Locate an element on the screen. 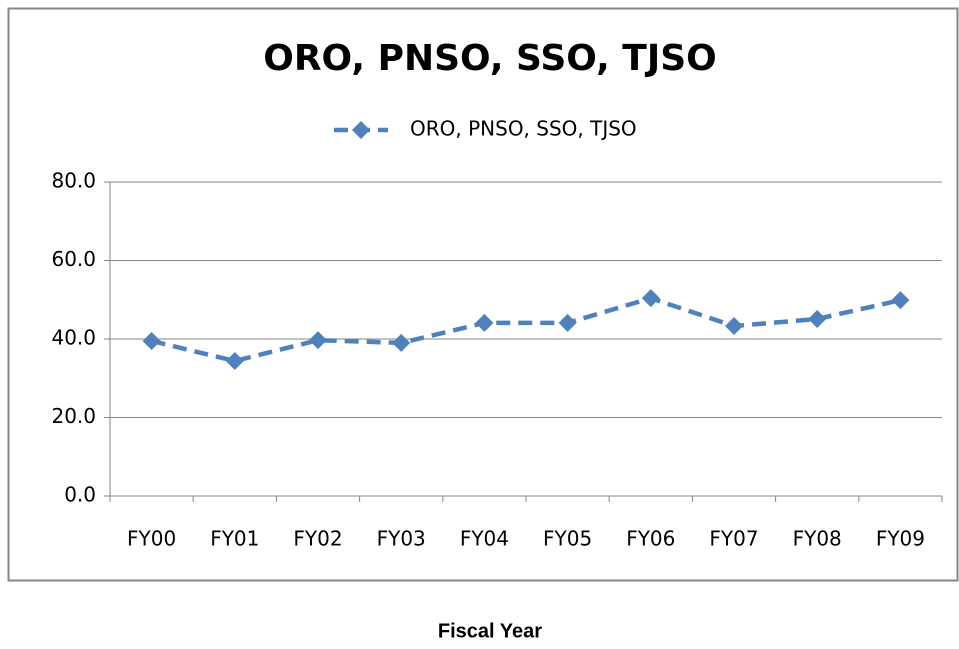 This screenshot has width=959, height=649. x-tick-label: FY05 is located at coordinates (567, 539).